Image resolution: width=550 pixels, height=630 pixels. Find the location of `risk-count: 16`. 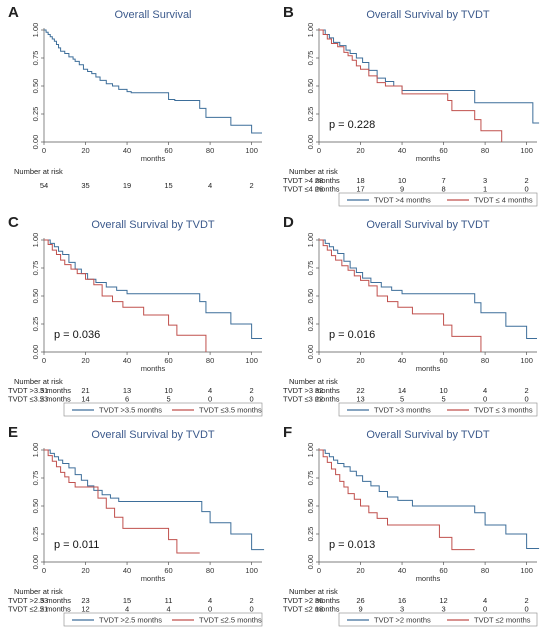

risk-count: 16 is located at coordinates (402, 600).